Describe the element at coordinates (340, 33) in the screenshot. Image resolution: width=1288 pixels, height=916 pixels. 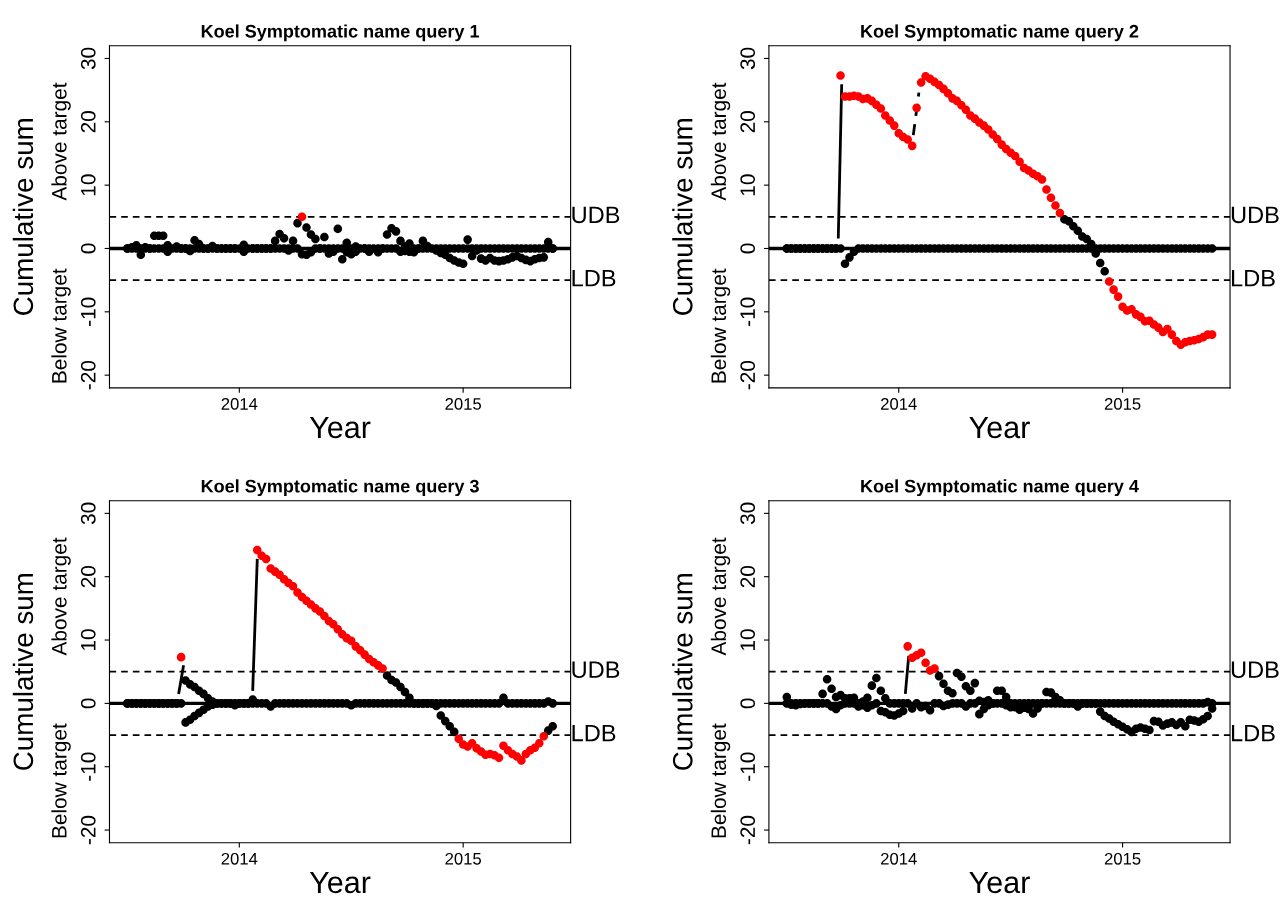
I see `chart-title: Koel Symptomatic name query 1` at that location.